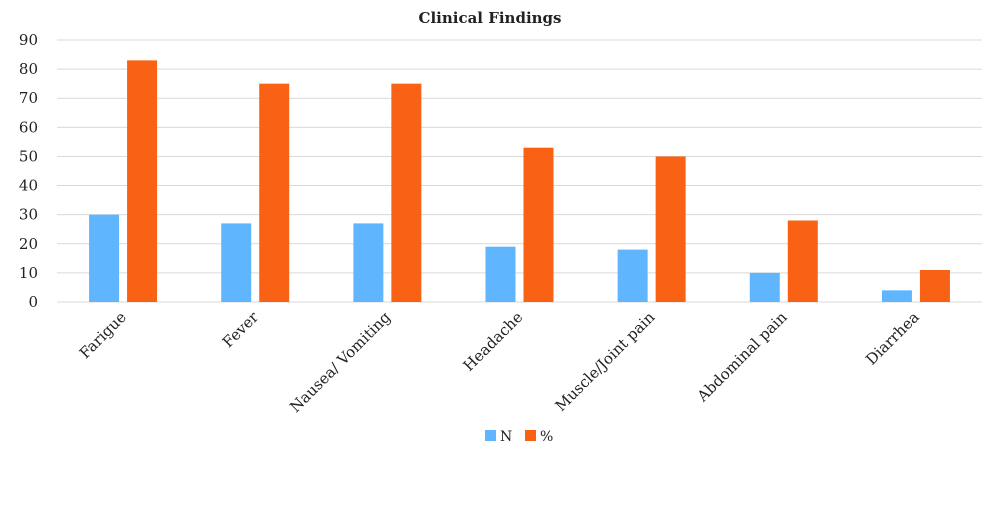 Image resolution: width=1000 pixels, height=519 pixels. Describe the element at coordinates (340, 362) in the screenshot. I see `x-category-label: Nausea/ Vomiting` at that location.